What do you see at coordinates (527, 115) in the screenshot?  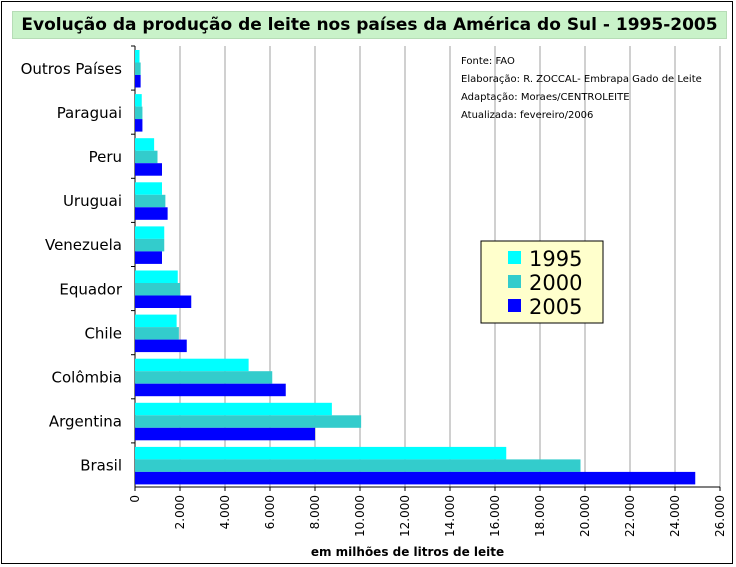 I see `source-note: Atualizada: fevereiro/2006` at bounding box center [527, 115].